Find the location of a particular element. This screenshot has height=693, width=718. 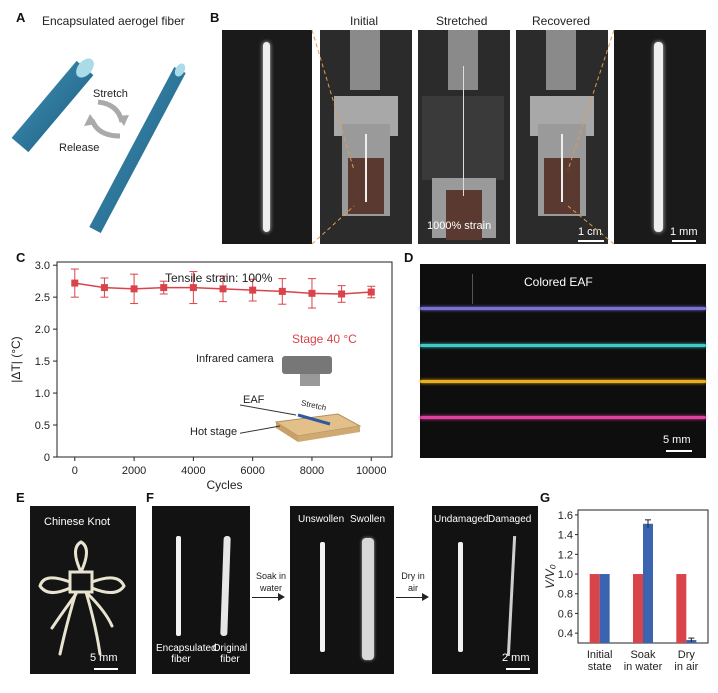

panel-a-title: Encapsulated aerogel fiber is located at coordinates (113, 21).